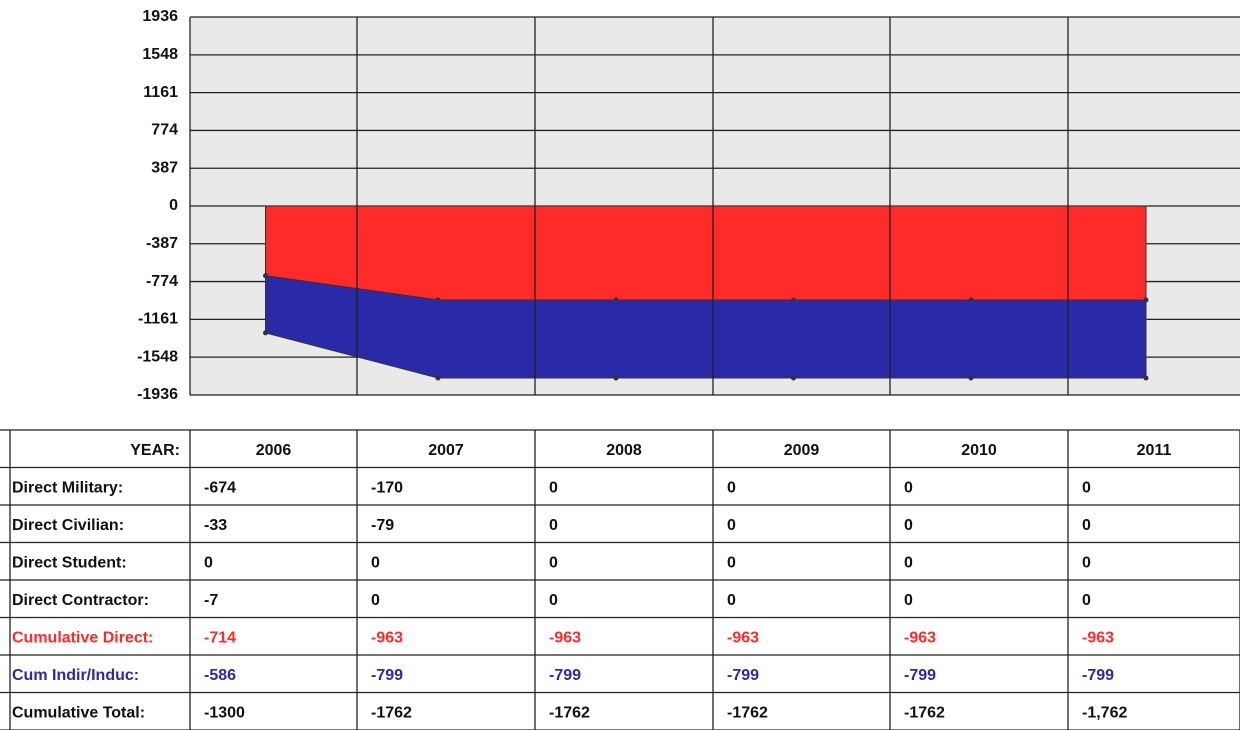 The width and height of the screenshot is (1240, 730). I want to click on y-tick-label: 1548, so click(160, 54).